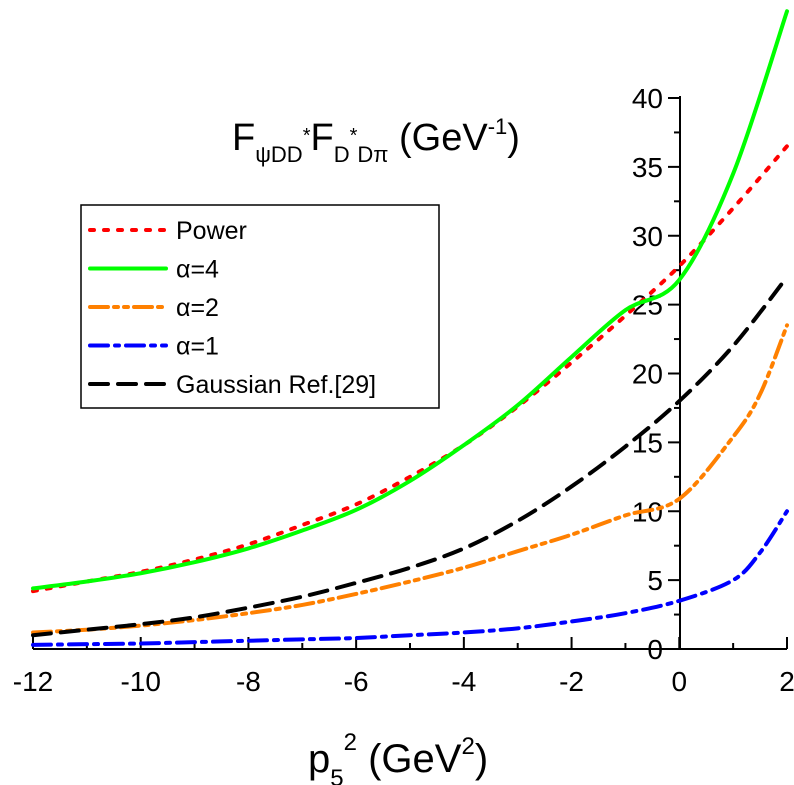  I want to click on title-main-f2: F, so click(321, 138).